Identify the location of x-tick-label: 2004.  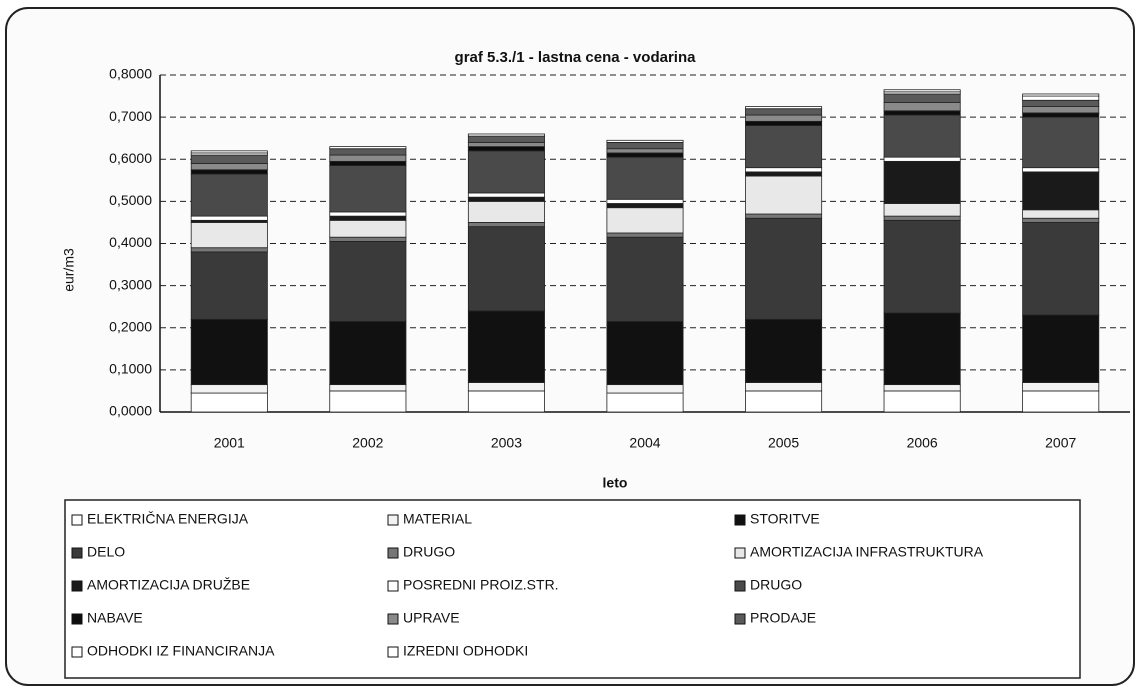
(644, 443).